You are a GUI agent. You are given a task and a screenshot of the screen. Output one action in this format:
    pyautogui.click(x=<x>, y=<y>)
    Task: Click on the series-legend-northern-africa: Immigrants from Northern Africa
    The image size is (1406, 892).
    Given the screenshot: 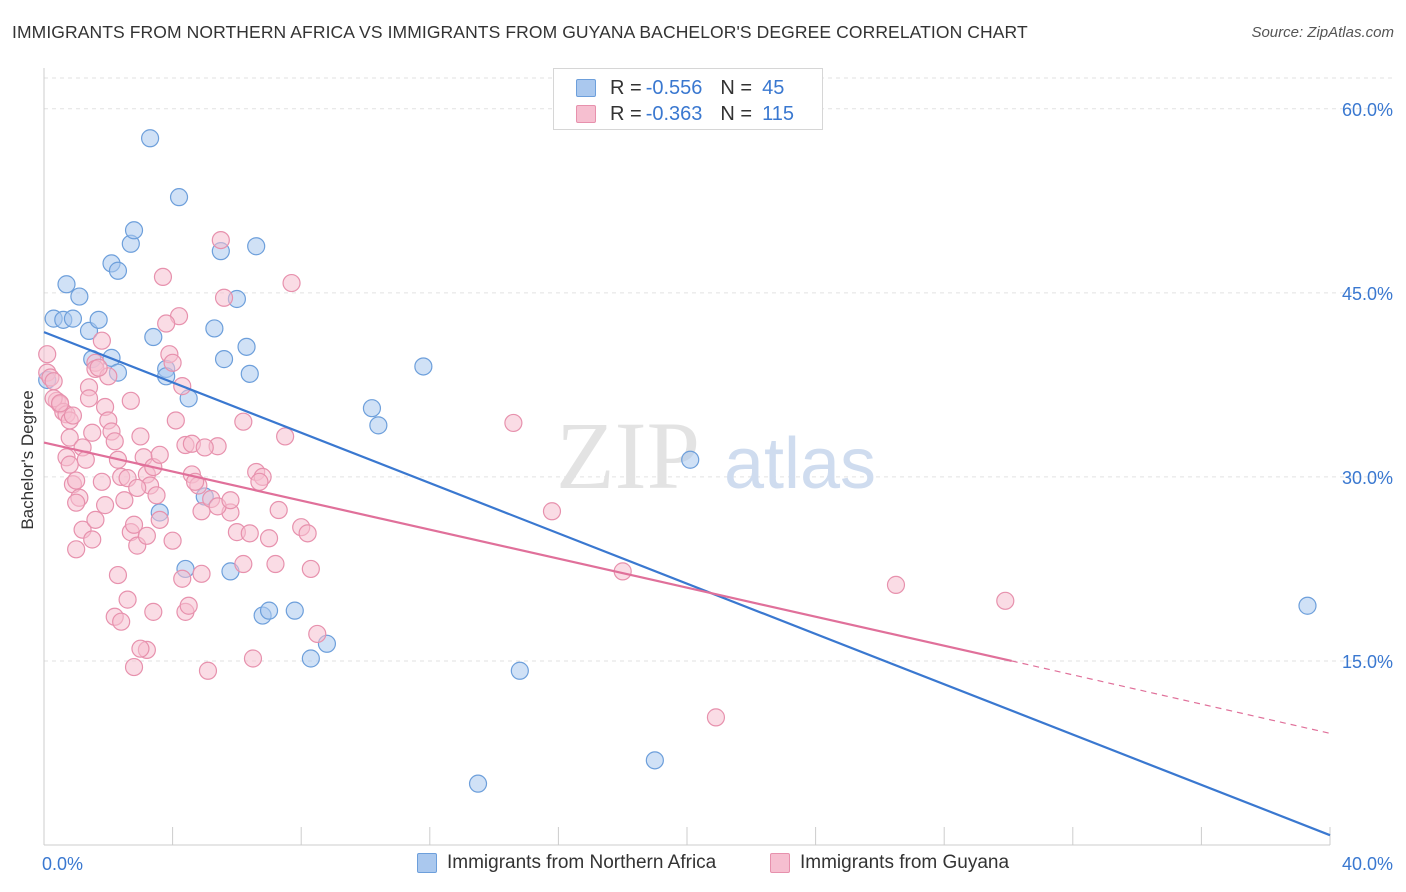 What is the action you would take?
    pyautogui.click(x=566, y=863)
    